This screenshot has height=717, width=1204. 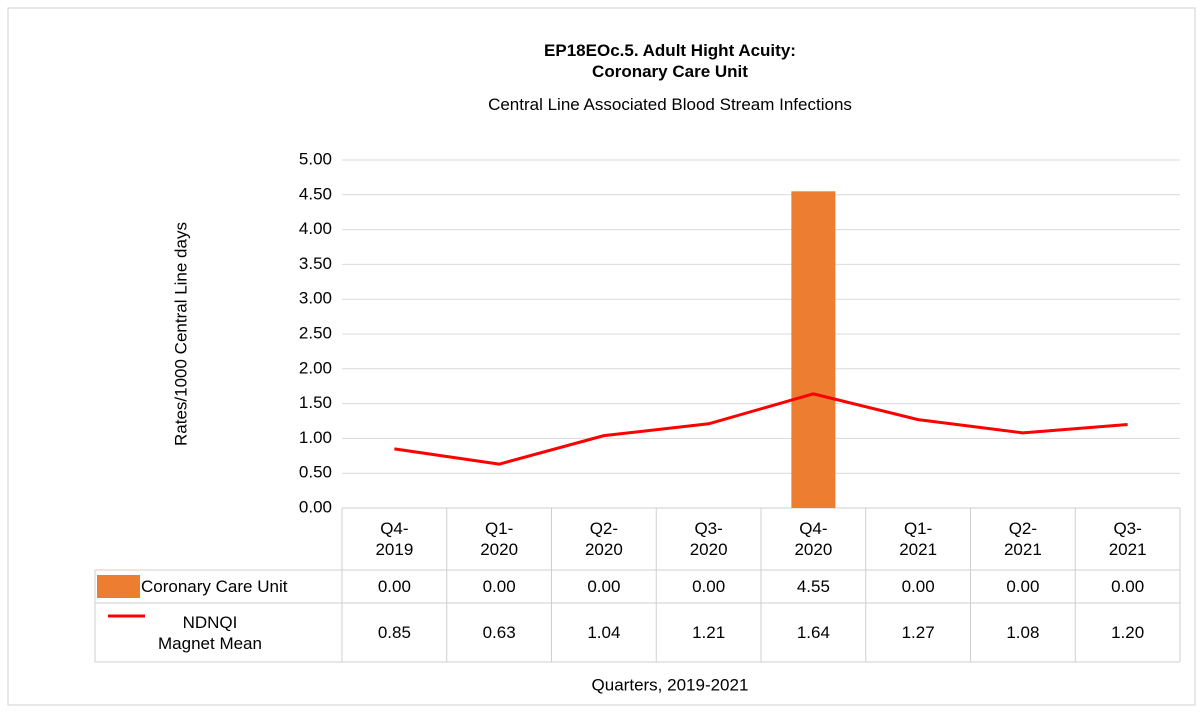 I want to click on data-label: 1.64, so click(x=813, y=632).